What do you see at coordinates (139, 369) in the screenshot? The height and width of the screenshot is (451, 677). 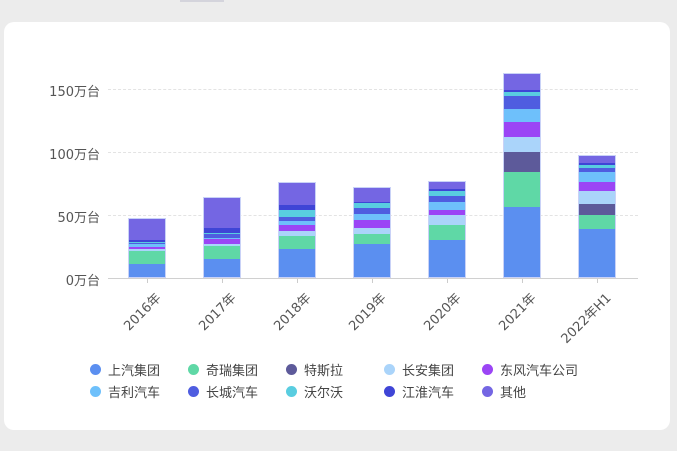 I see `legend-item-saic: 上汽集团` at bounding box center [139, 369].